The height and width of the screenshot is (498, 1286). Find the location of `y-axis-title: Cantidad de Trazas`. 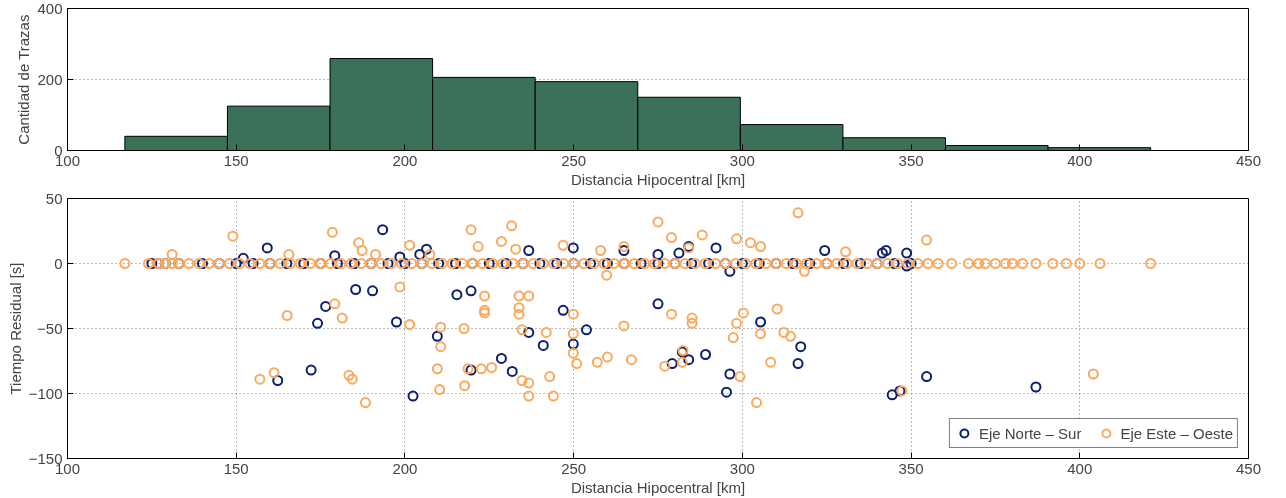

y-axis-title: Cantidad de Trazas is located at coordinates (24, 79).